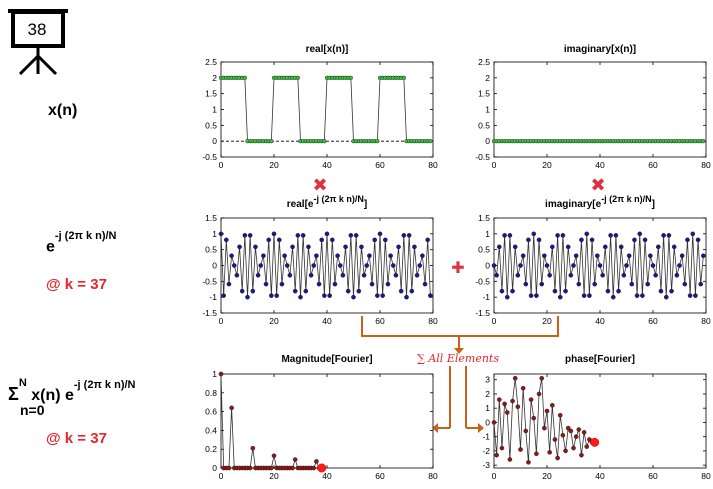 The height and width of the screenshot is (489, 713). I want to click on frame-number: 38, so click(37, 29).